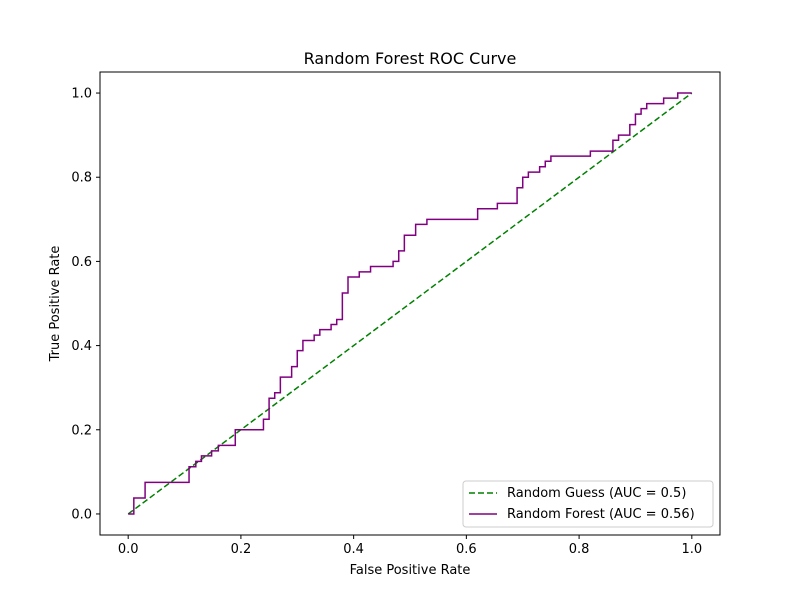  Describe the element at coordinates (410, 58) in the screenshot. I see `chart-title: Random Forest ROC Curve` at that location.